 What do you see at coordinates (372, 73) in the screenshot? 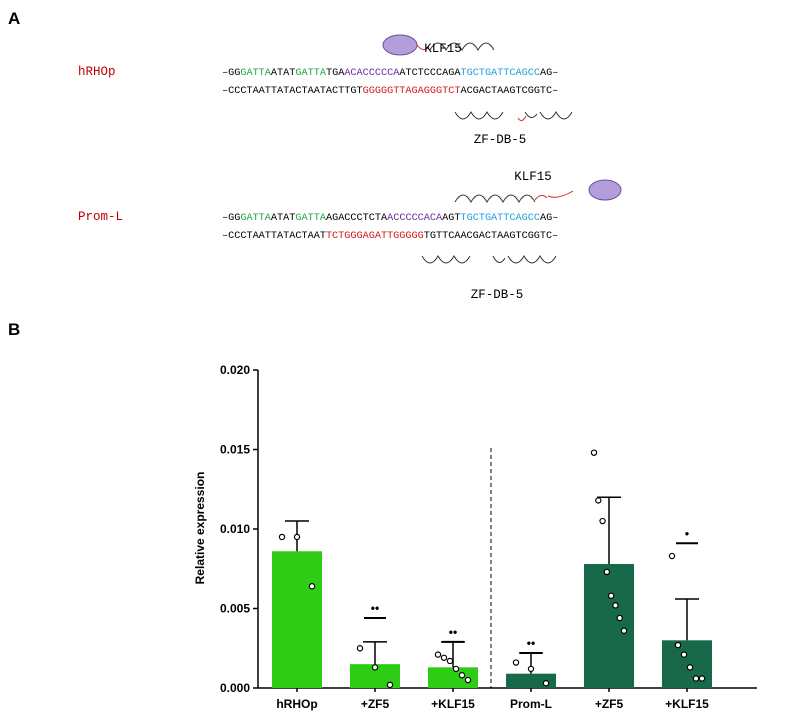
I see `sequence-segment: ACACCCCCA` at bounding box center [372, 73].